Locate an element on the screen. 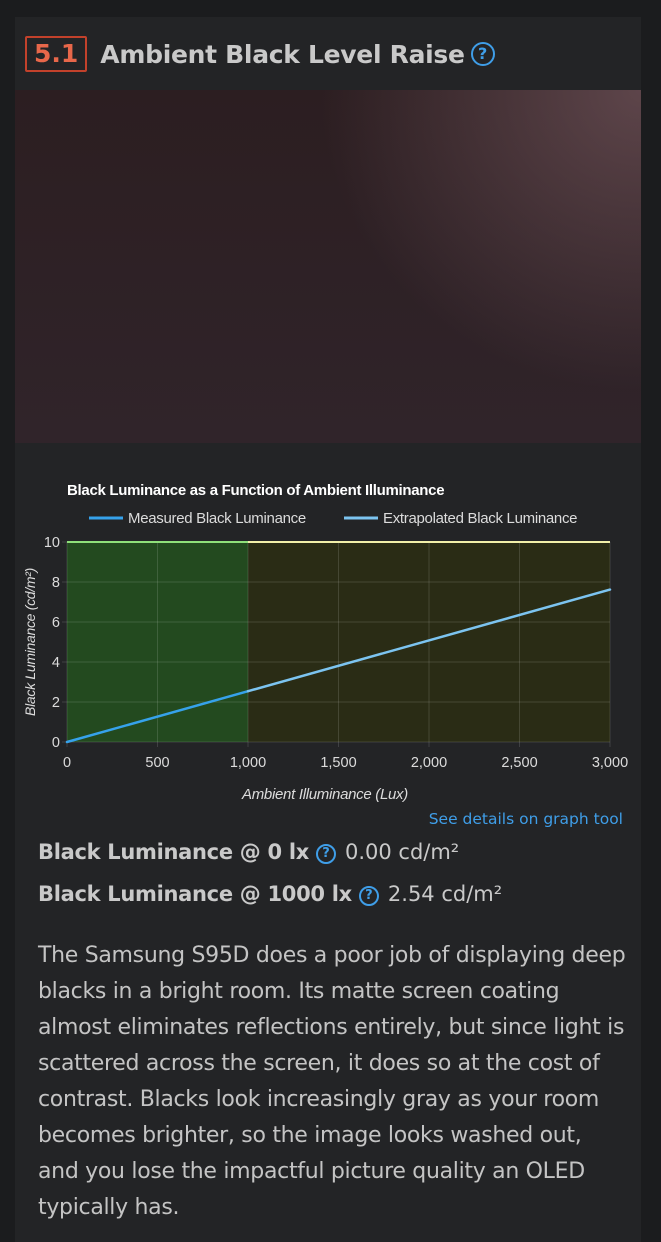 This screenshot has width=661, height=1242. section-header: 5.1 Ambient Black Level Raise ? is located at coordinates (260, 54).